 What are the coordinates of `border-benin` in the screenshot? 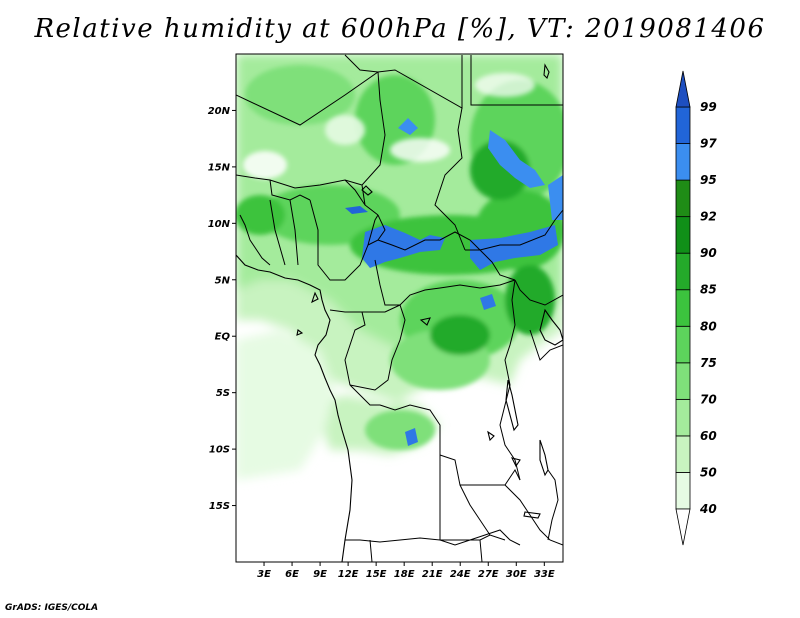 It's located at (294, 232).